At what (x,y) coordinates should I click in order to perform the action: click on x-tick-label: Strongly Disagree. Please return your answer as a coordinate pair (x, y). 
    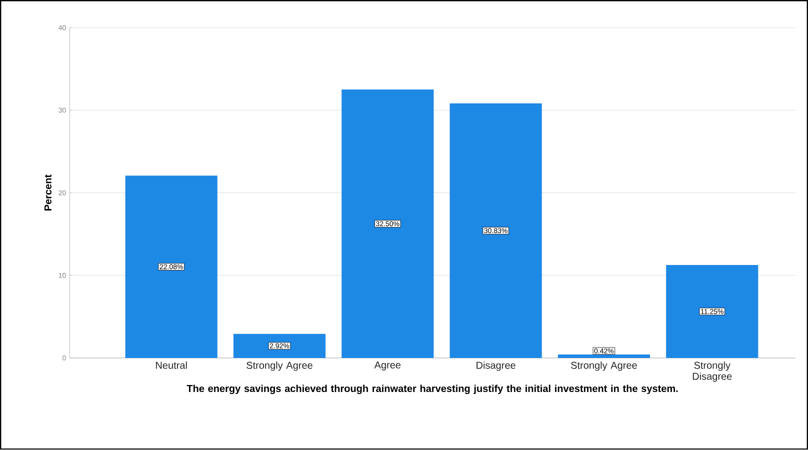
    Looking at the image, I should click on (712, 372).